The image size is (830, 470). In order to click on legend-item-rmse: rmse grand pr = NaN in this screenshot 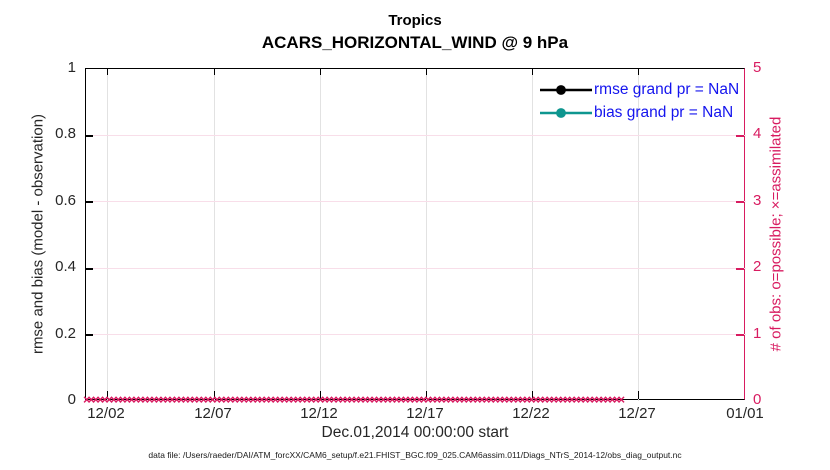, I will do `click(639, 89)`.